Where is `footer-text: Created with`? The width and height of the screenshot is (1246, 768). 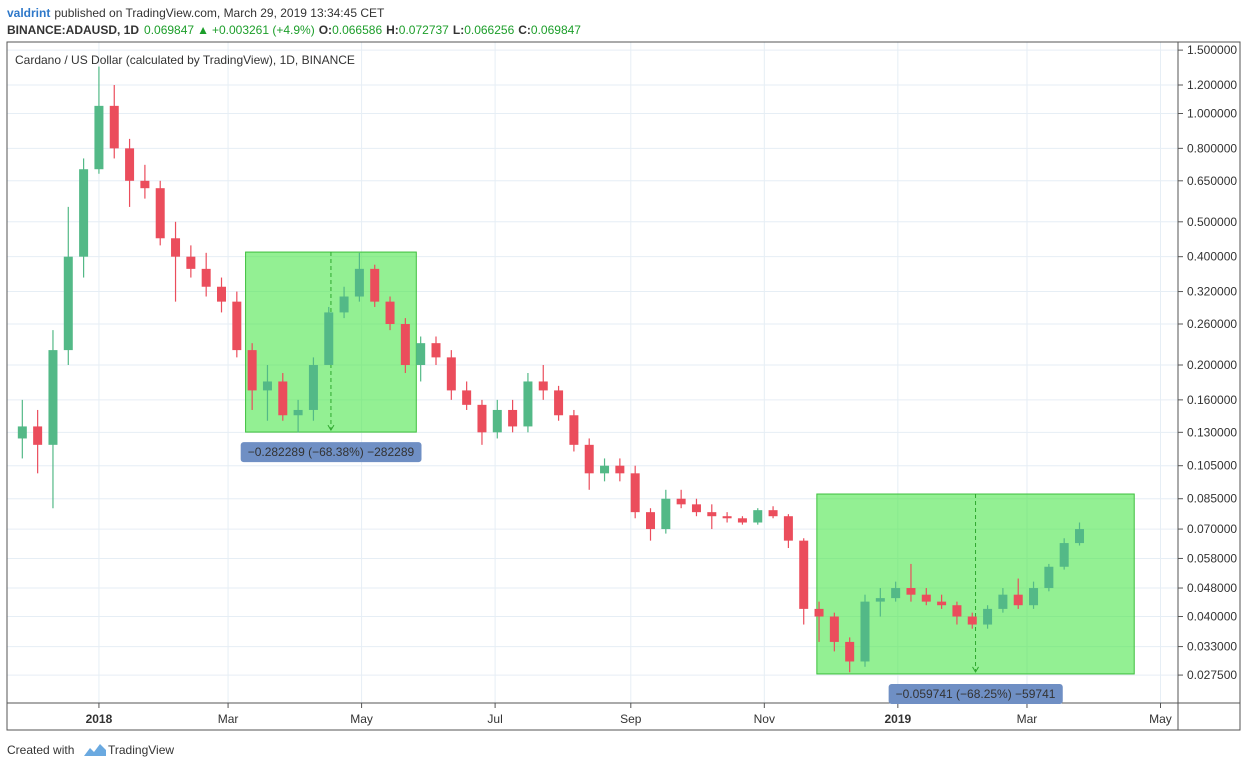
footer-text: Created with is located at coordinates (40, 750).